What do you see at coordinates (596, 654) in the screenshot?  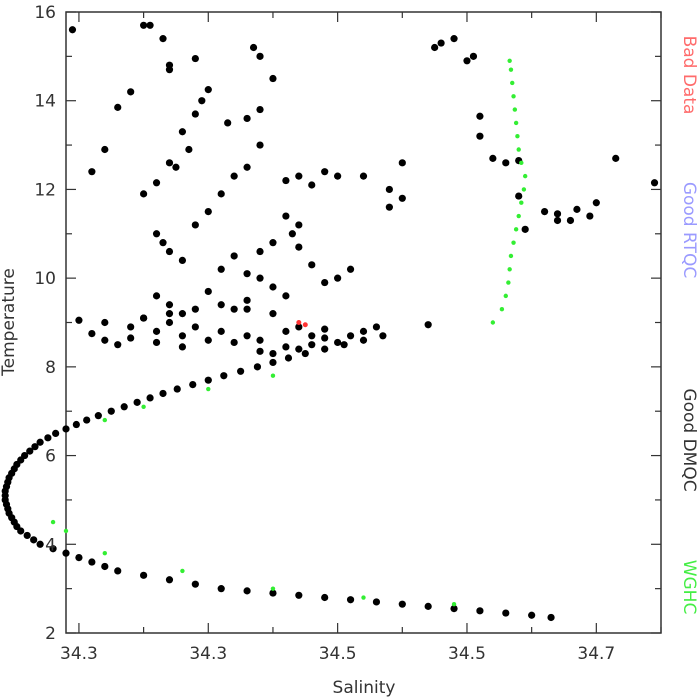 I see `x-tick-label: 34.7` at bounding box center [596, 654].